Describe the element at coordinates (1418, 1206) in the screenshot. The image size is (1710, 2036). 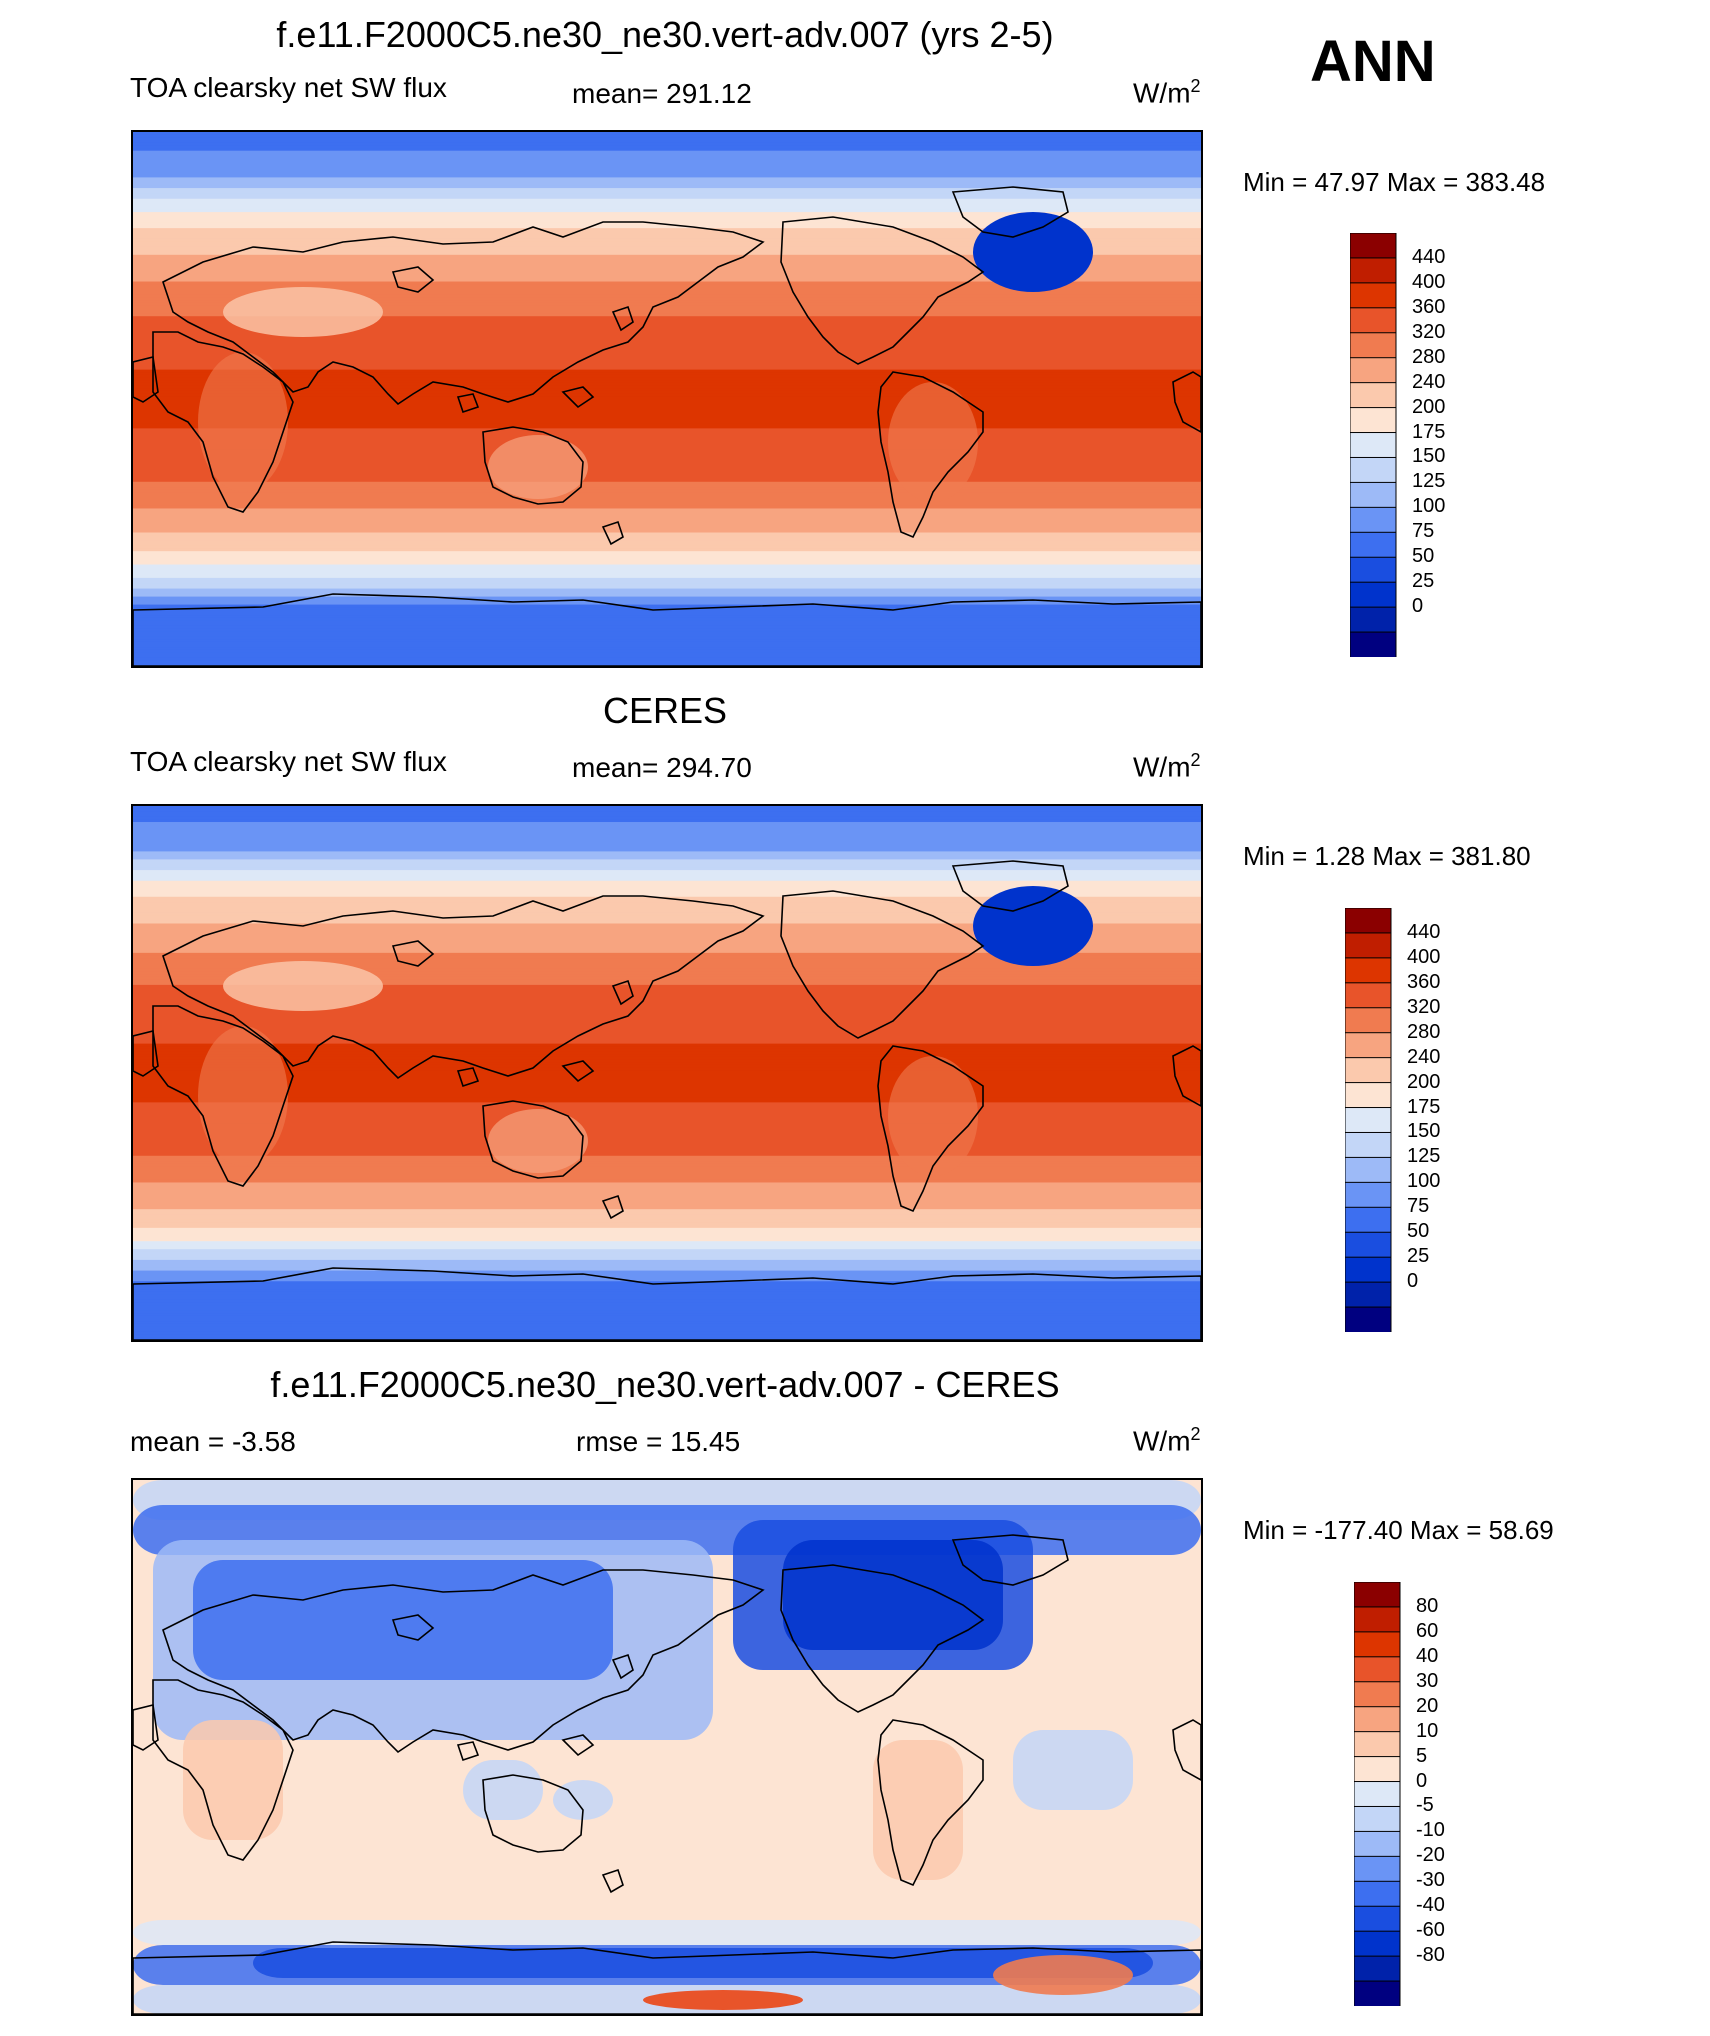
I see `colorbar-tick-label: 75` at that location.